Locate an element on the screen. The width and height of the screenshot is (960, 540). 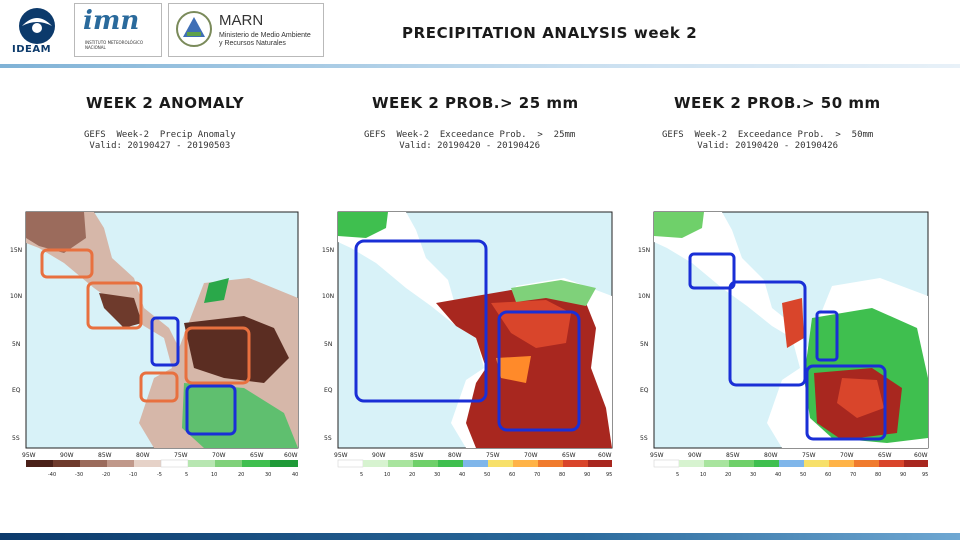
land-green is located at coordinates (679, 225).